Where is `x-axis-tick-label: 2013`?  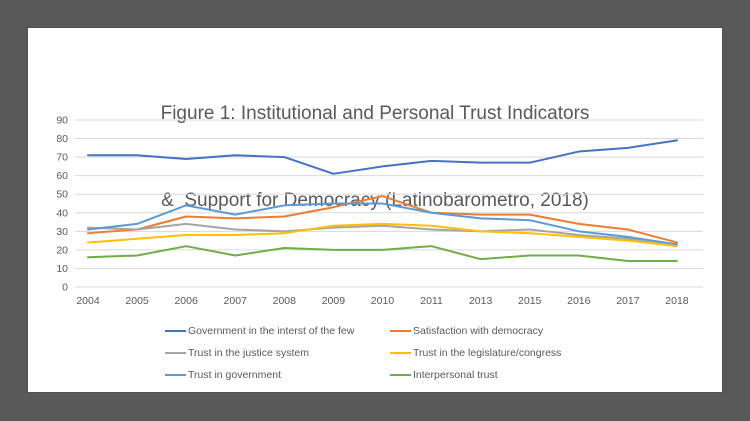
x-axis-tick-label: 2013 is located at coordinates (481, 301).